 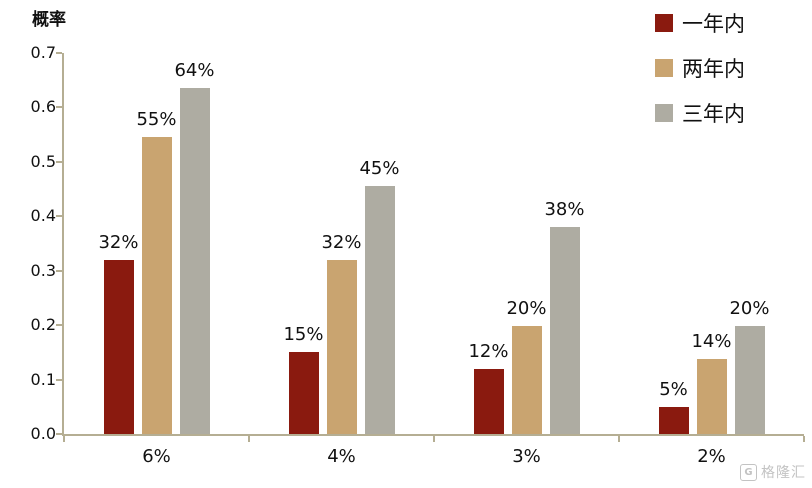 I want to click on bar-两年内-3%, so click(x=526, y=380).